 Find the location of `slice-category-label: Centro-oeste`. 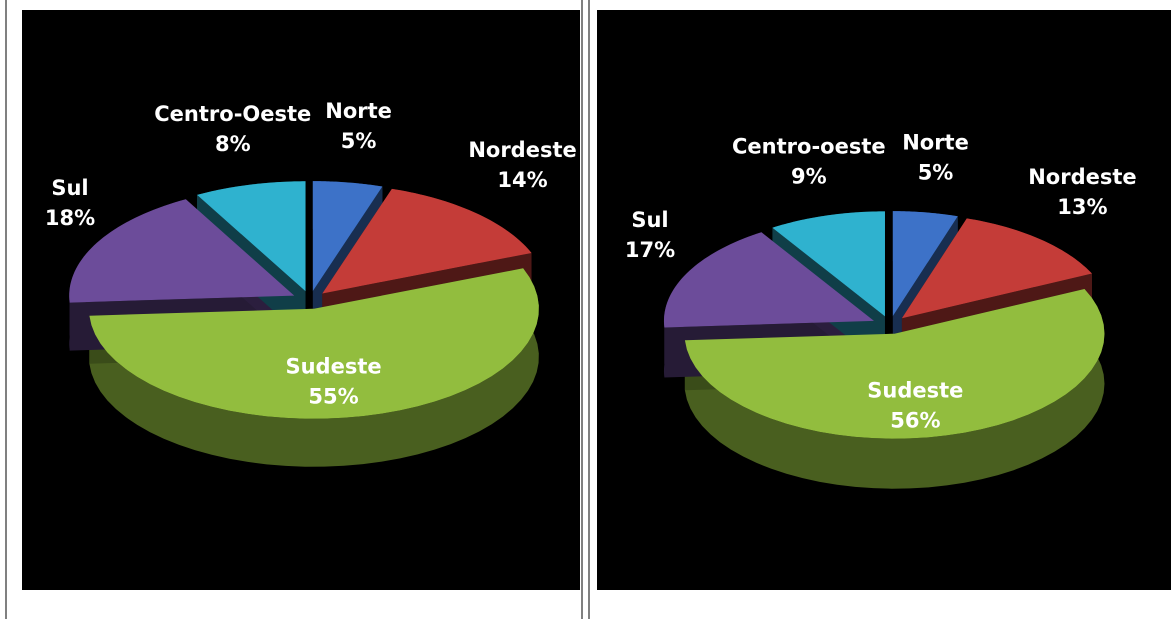

slice-category-label: Centro-oeste is located at coordinates (809, 146).